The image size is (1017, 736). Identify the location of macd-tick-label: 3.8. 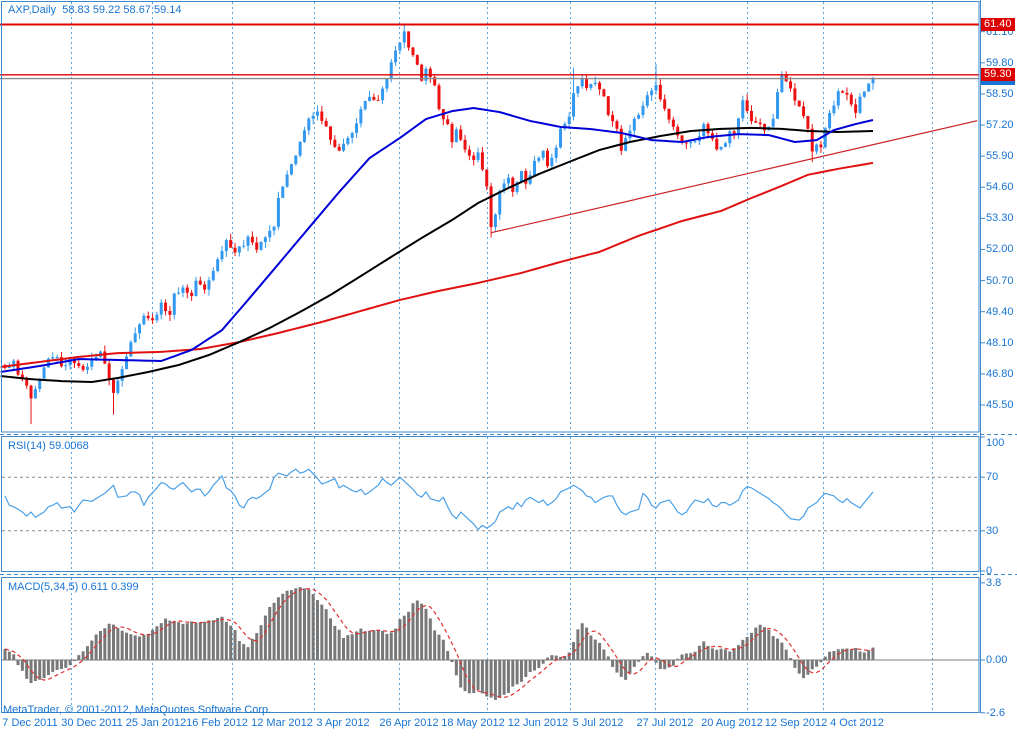
(994, 582).